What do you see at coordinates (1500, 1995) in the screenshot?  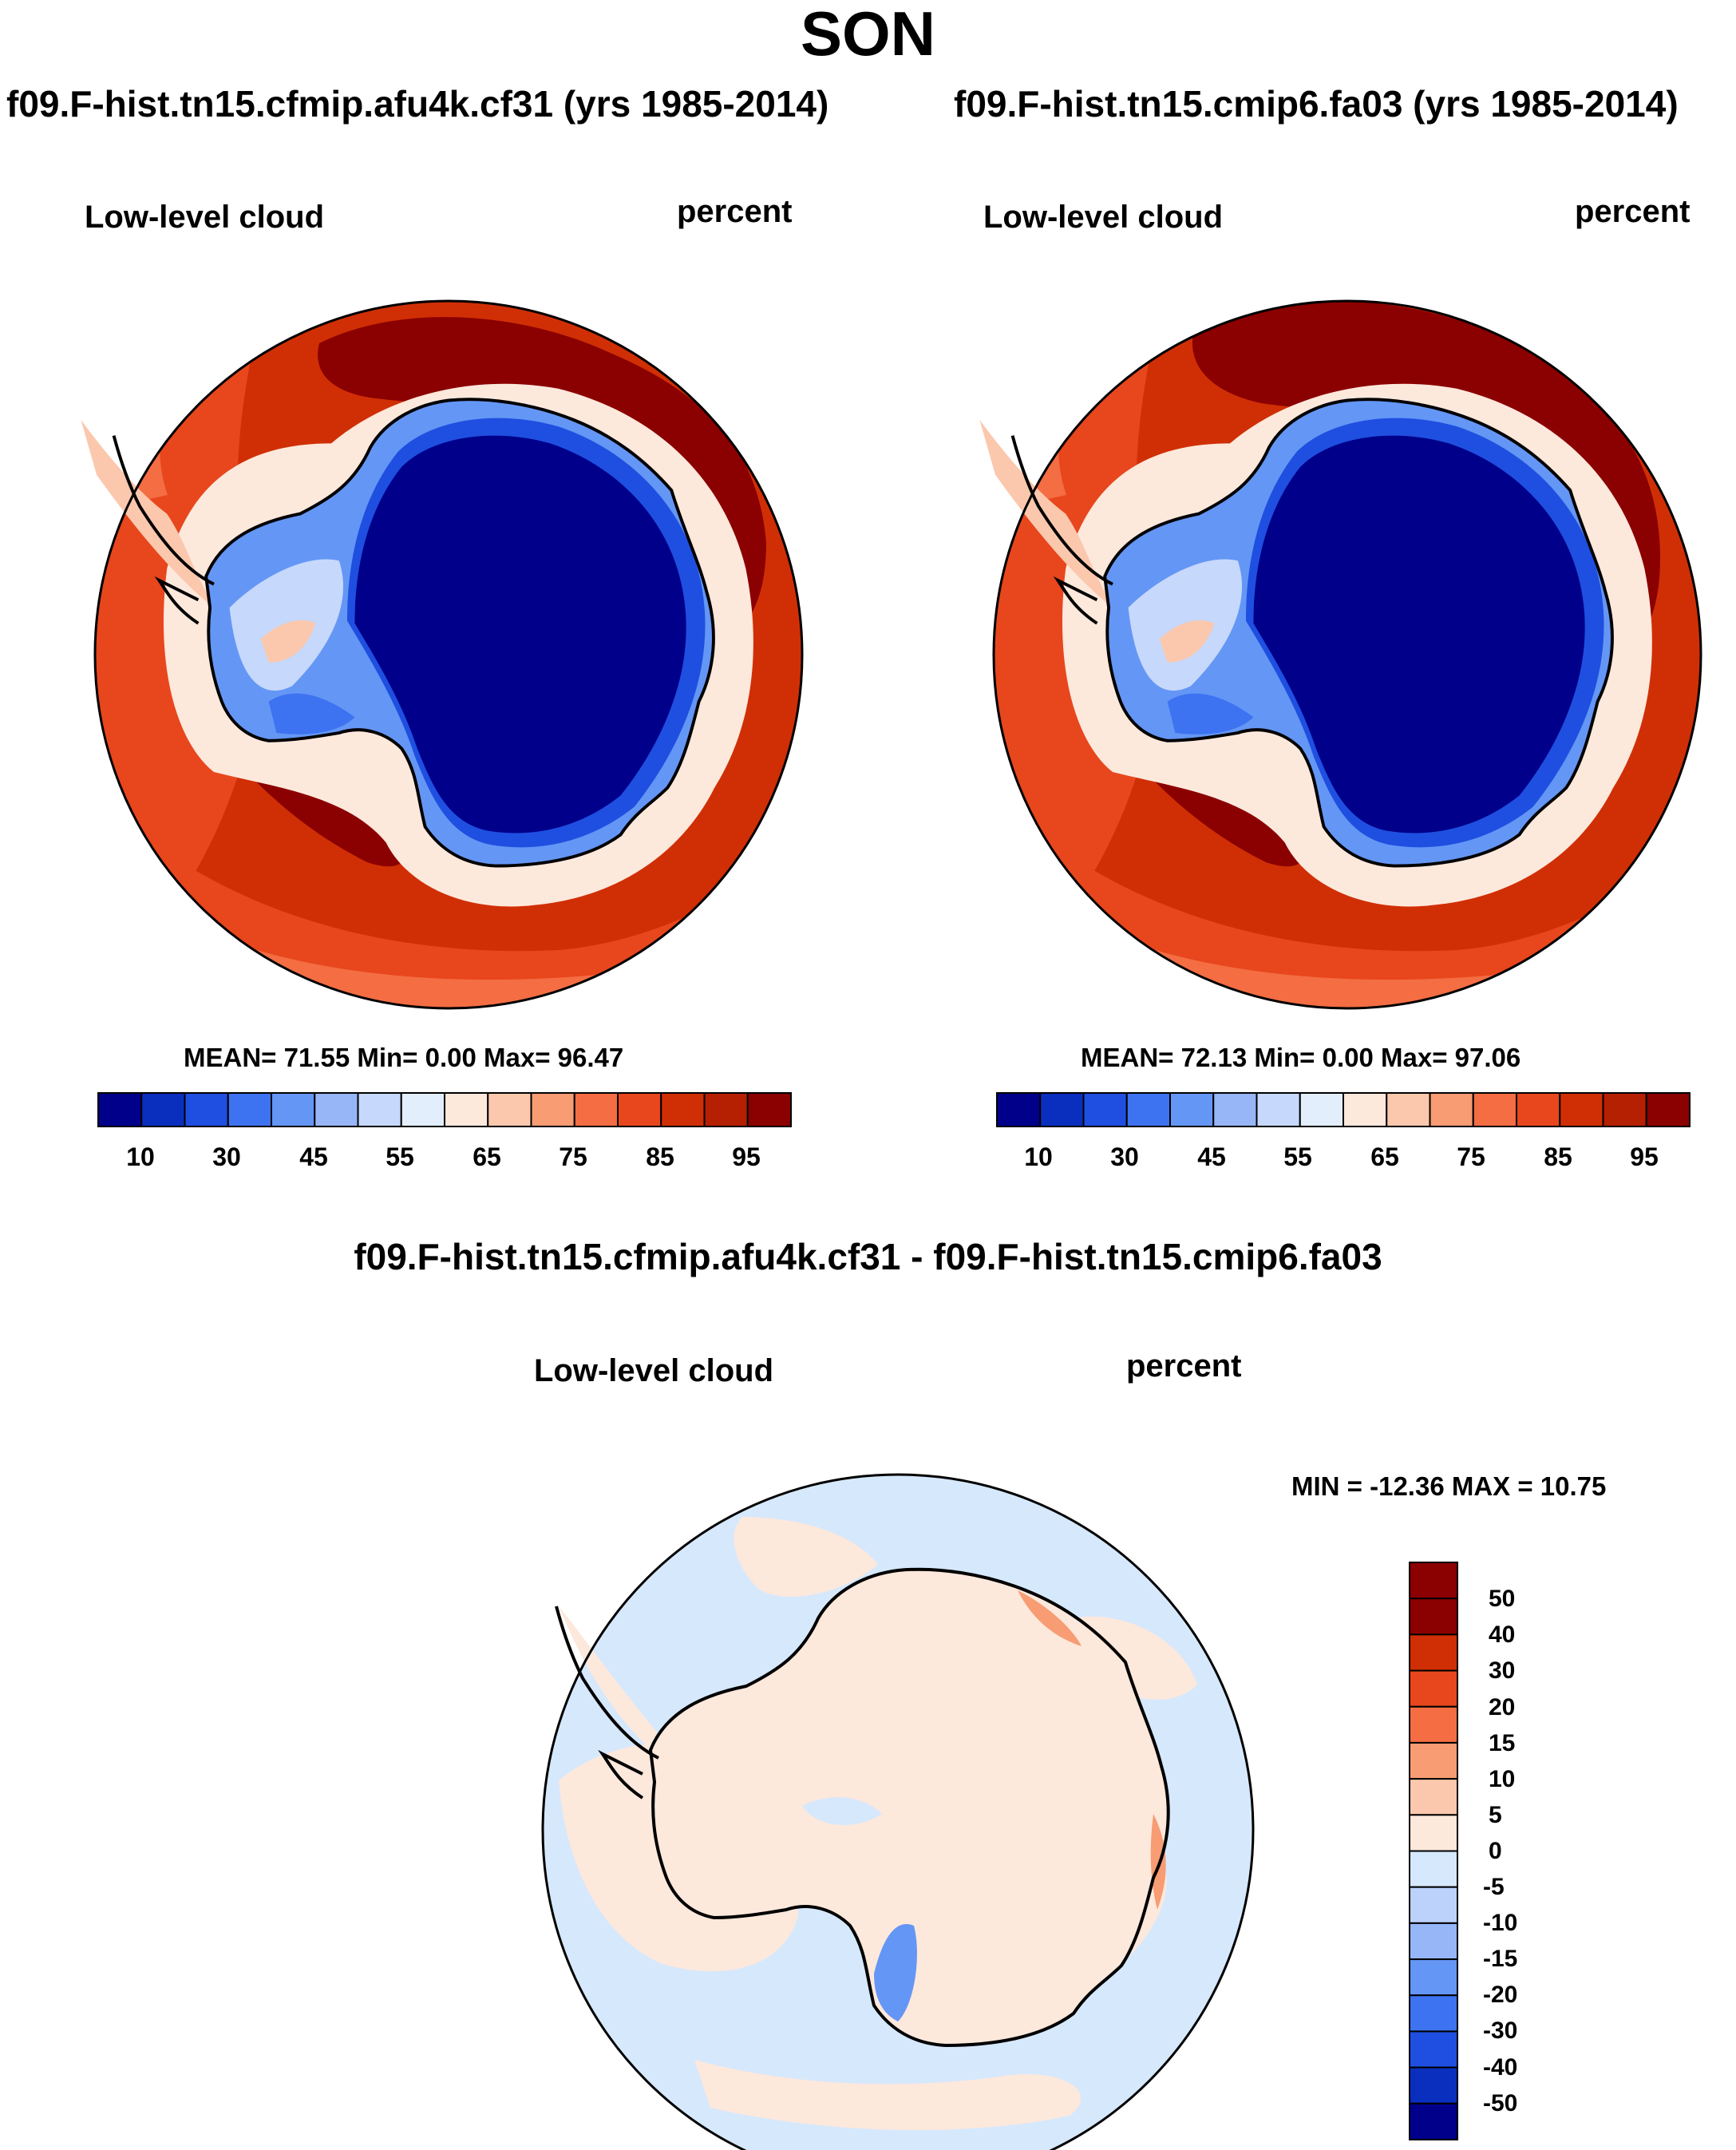 I see `diff-colorbar-tick: -20` at bounding box center [1500, 1995].